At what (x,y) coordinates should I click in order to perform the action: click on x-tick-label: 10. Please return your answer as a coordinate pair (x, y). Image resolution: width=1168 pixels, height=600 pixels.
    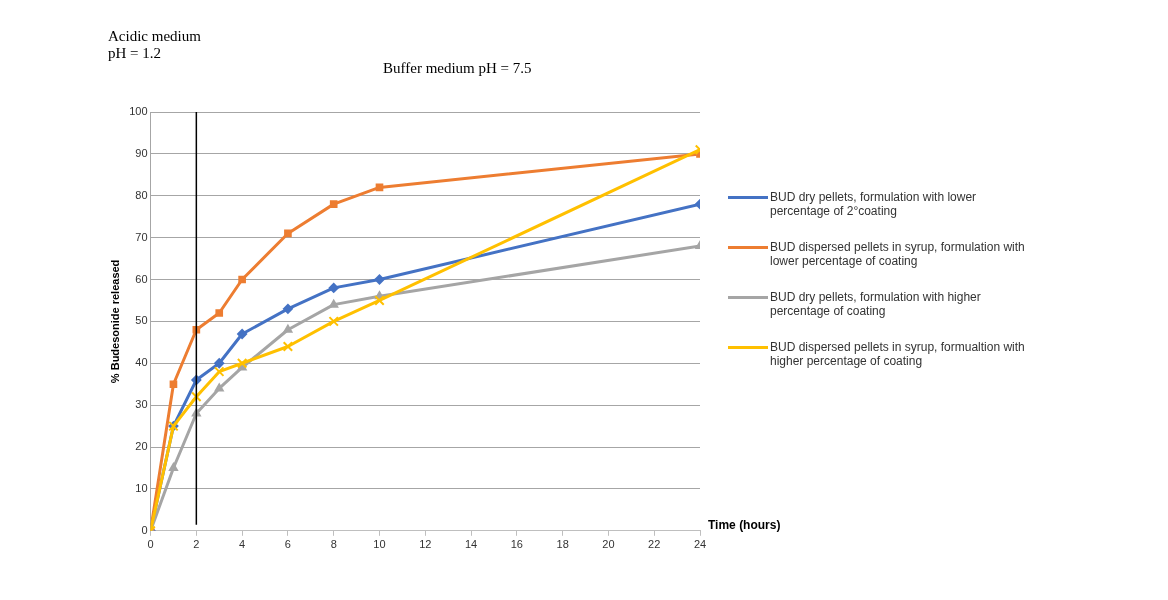
    Looking at the image, I should click on (379, 544).